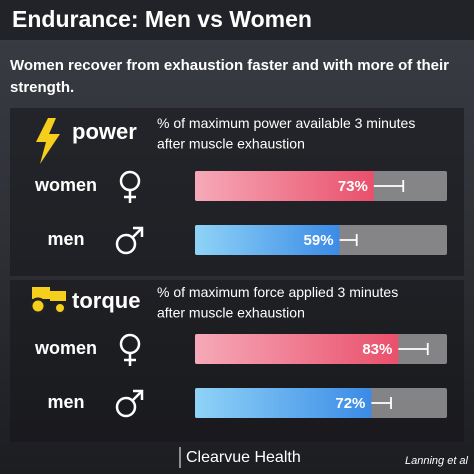 This screenshot has height=474, width=474. I want to click on title-bar, so click(237, 20).